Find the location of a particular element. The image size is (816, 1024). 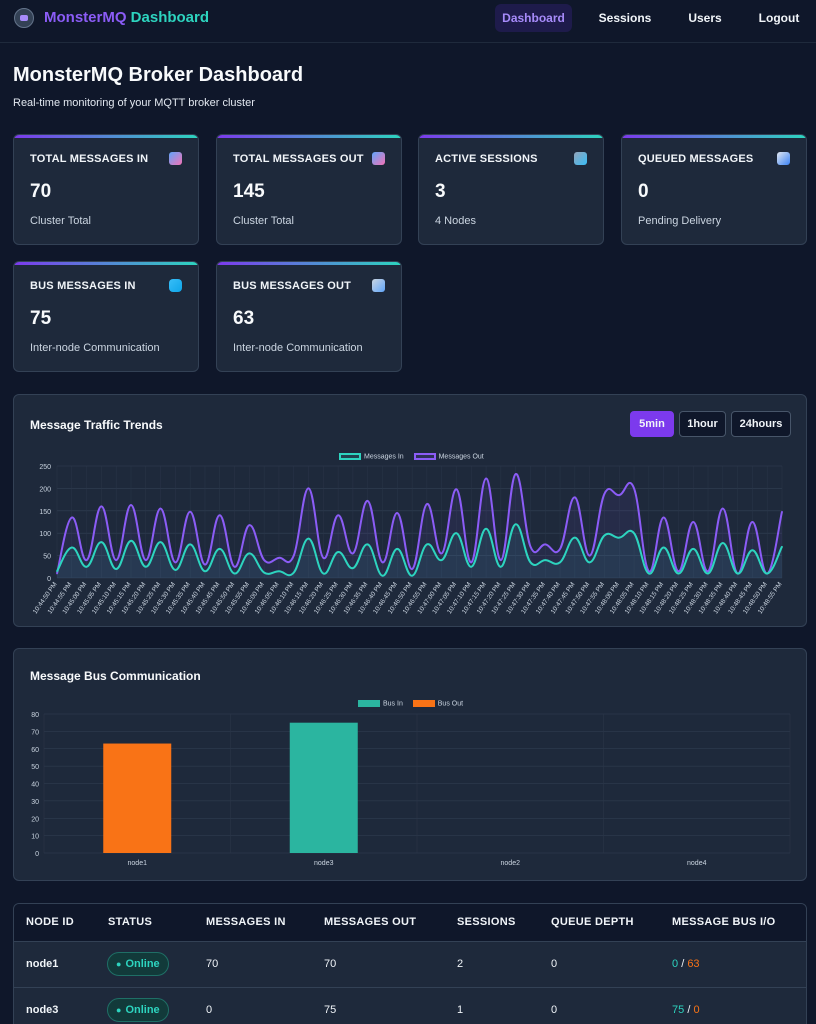

y-tick-label: 70 is located at coordinates (35, 732).